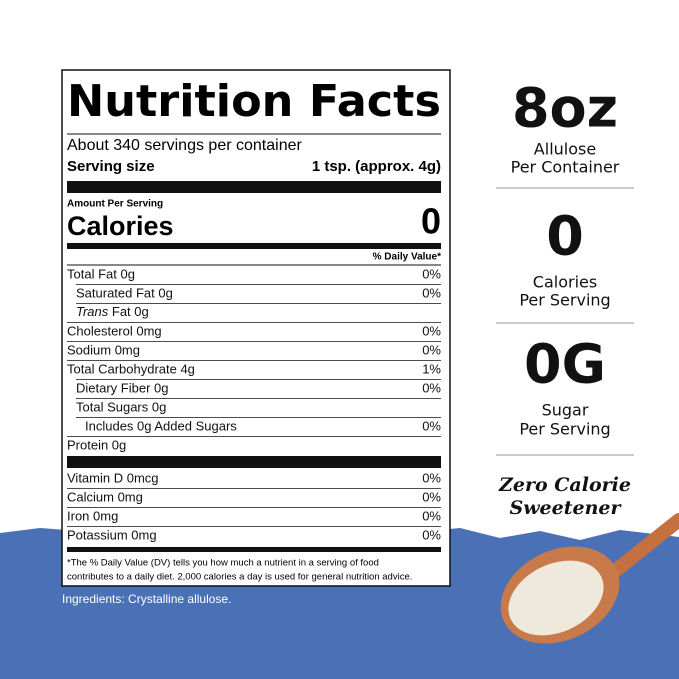  What do you see at coordinates (564, 485) in the screenshot?
I see `tagline: Zero Calorie` at bounding box center [564, 485].